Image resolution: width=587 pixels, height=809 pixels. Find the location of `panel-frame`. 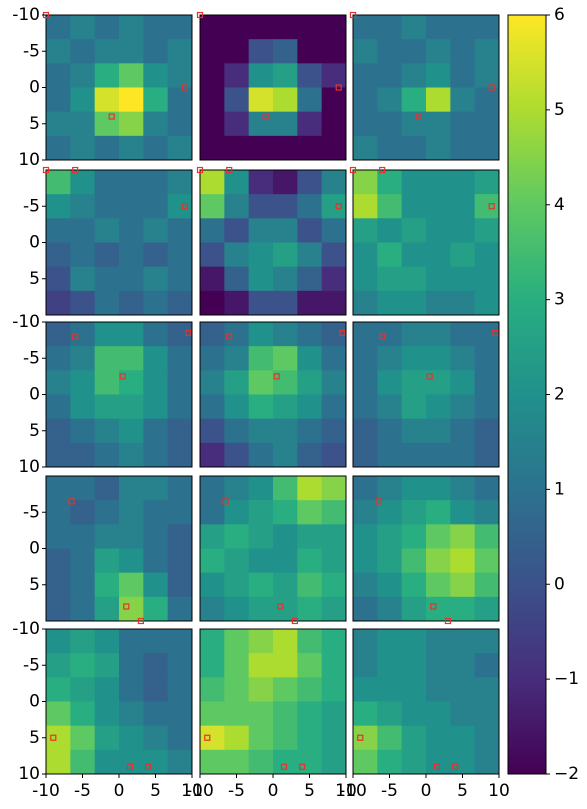

panel-frame is located at coordinates (426, 242).